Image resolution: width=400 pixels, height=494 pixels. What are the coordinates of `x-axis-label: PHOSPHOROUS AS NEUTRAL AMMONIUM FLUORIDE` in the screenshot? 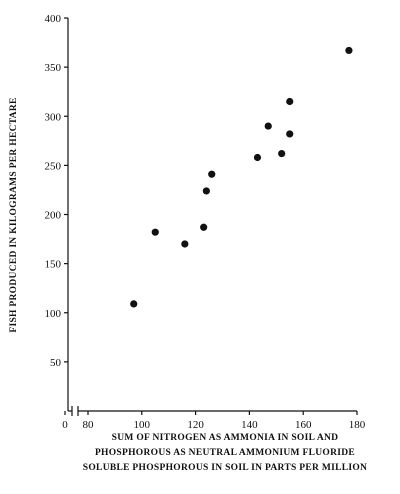 It's located at (225, 453).